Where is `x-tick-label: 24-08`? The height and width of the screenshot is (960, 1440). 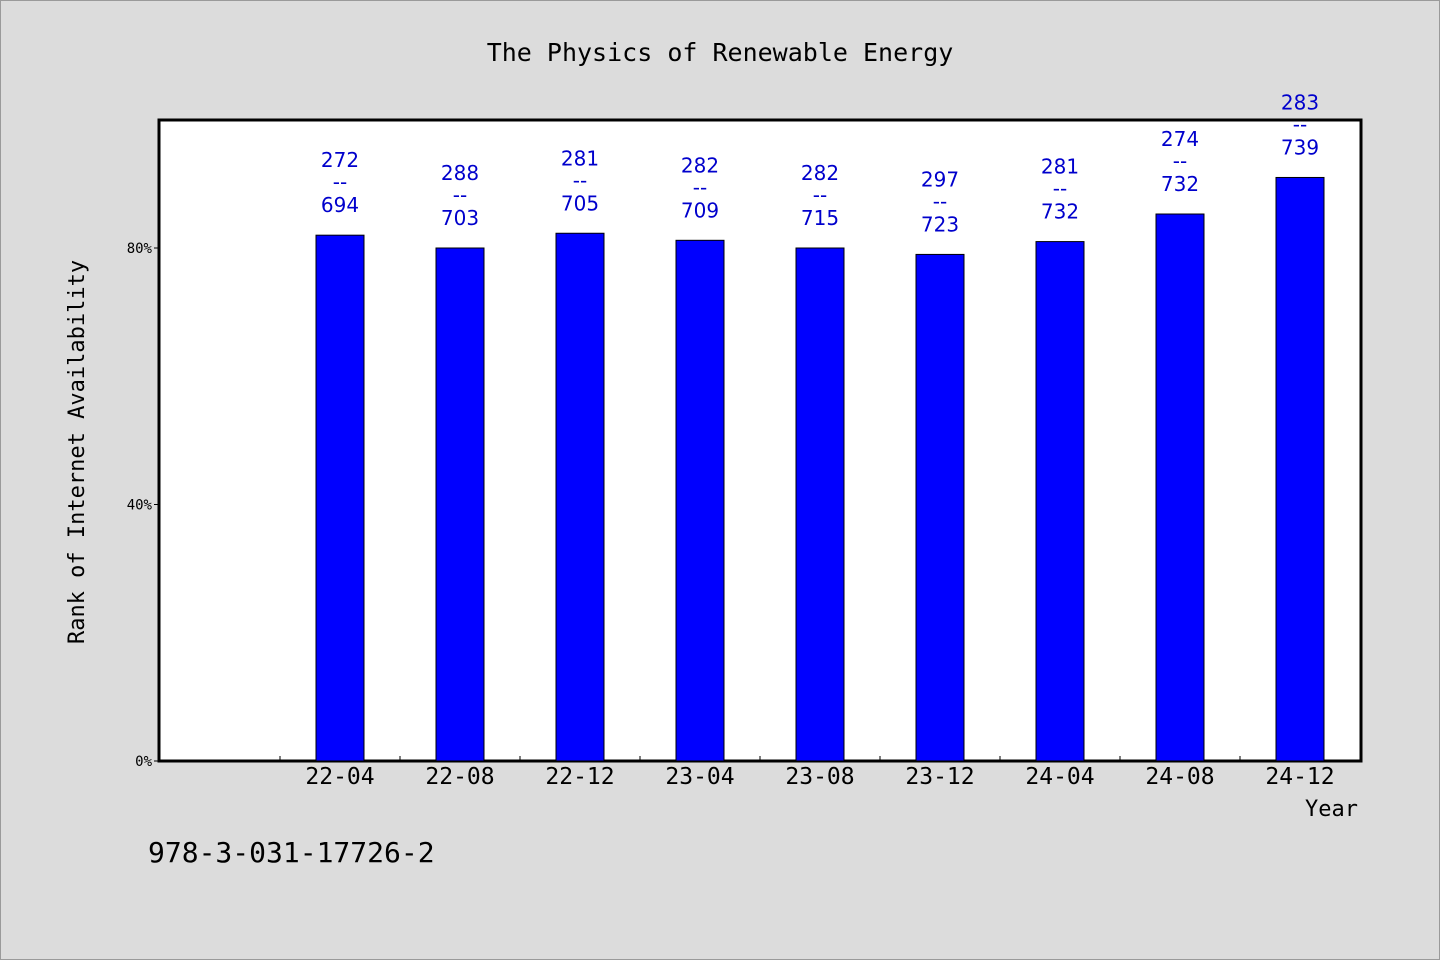
x-tick-label: 24-08 is located at coordinates (1179, 777).